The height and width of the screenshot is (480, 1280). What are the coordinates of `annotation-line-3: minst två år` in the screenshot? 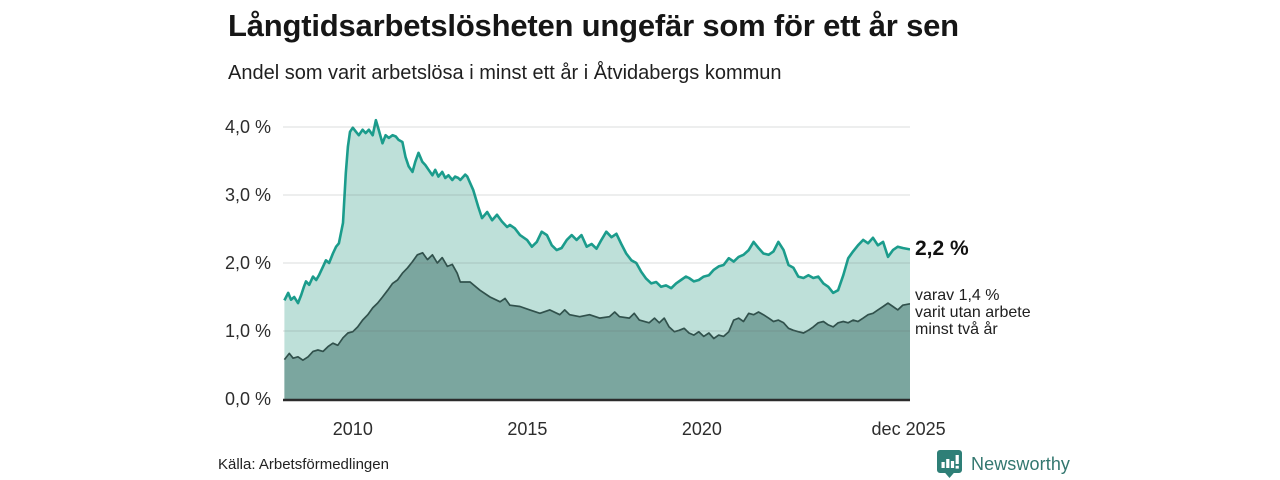 It's located at (956, 329).